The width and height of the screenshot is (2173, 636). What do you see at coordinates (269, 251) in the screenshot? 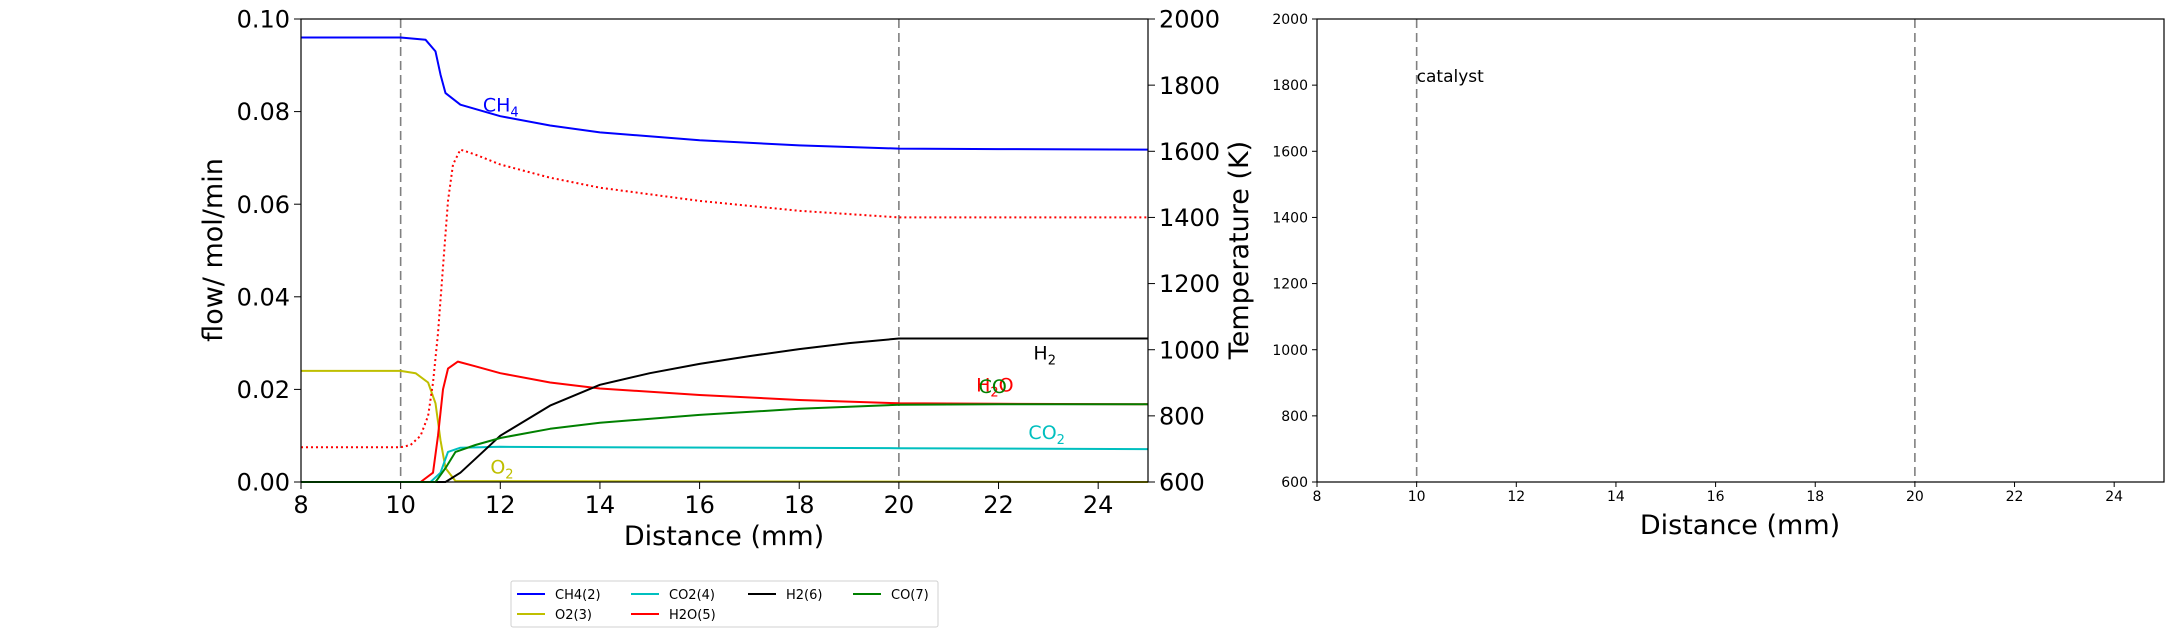
I see `y-axis-ticks: 0.00 0.02 0.04 0.06 0.08 0.10` at bounding box center [269, 251].